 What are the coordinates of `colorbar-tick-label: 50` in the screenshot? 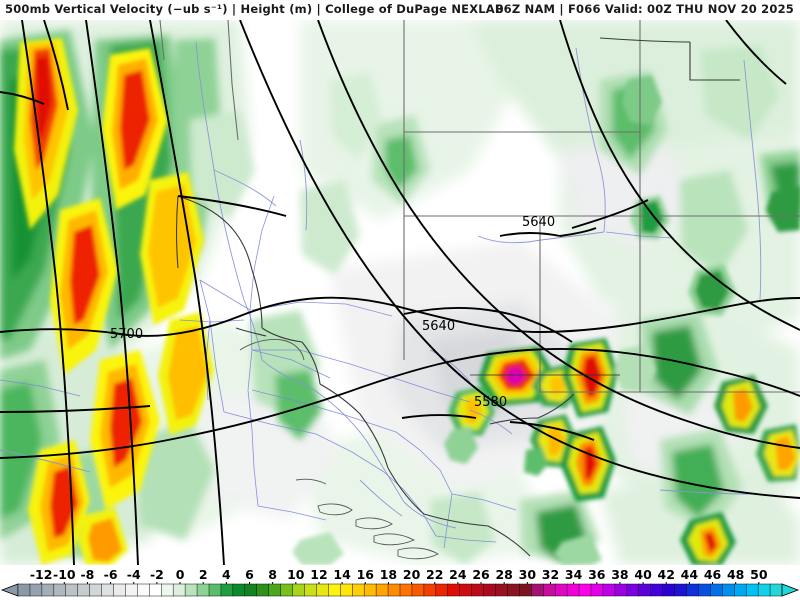 It's located at (759, 574).